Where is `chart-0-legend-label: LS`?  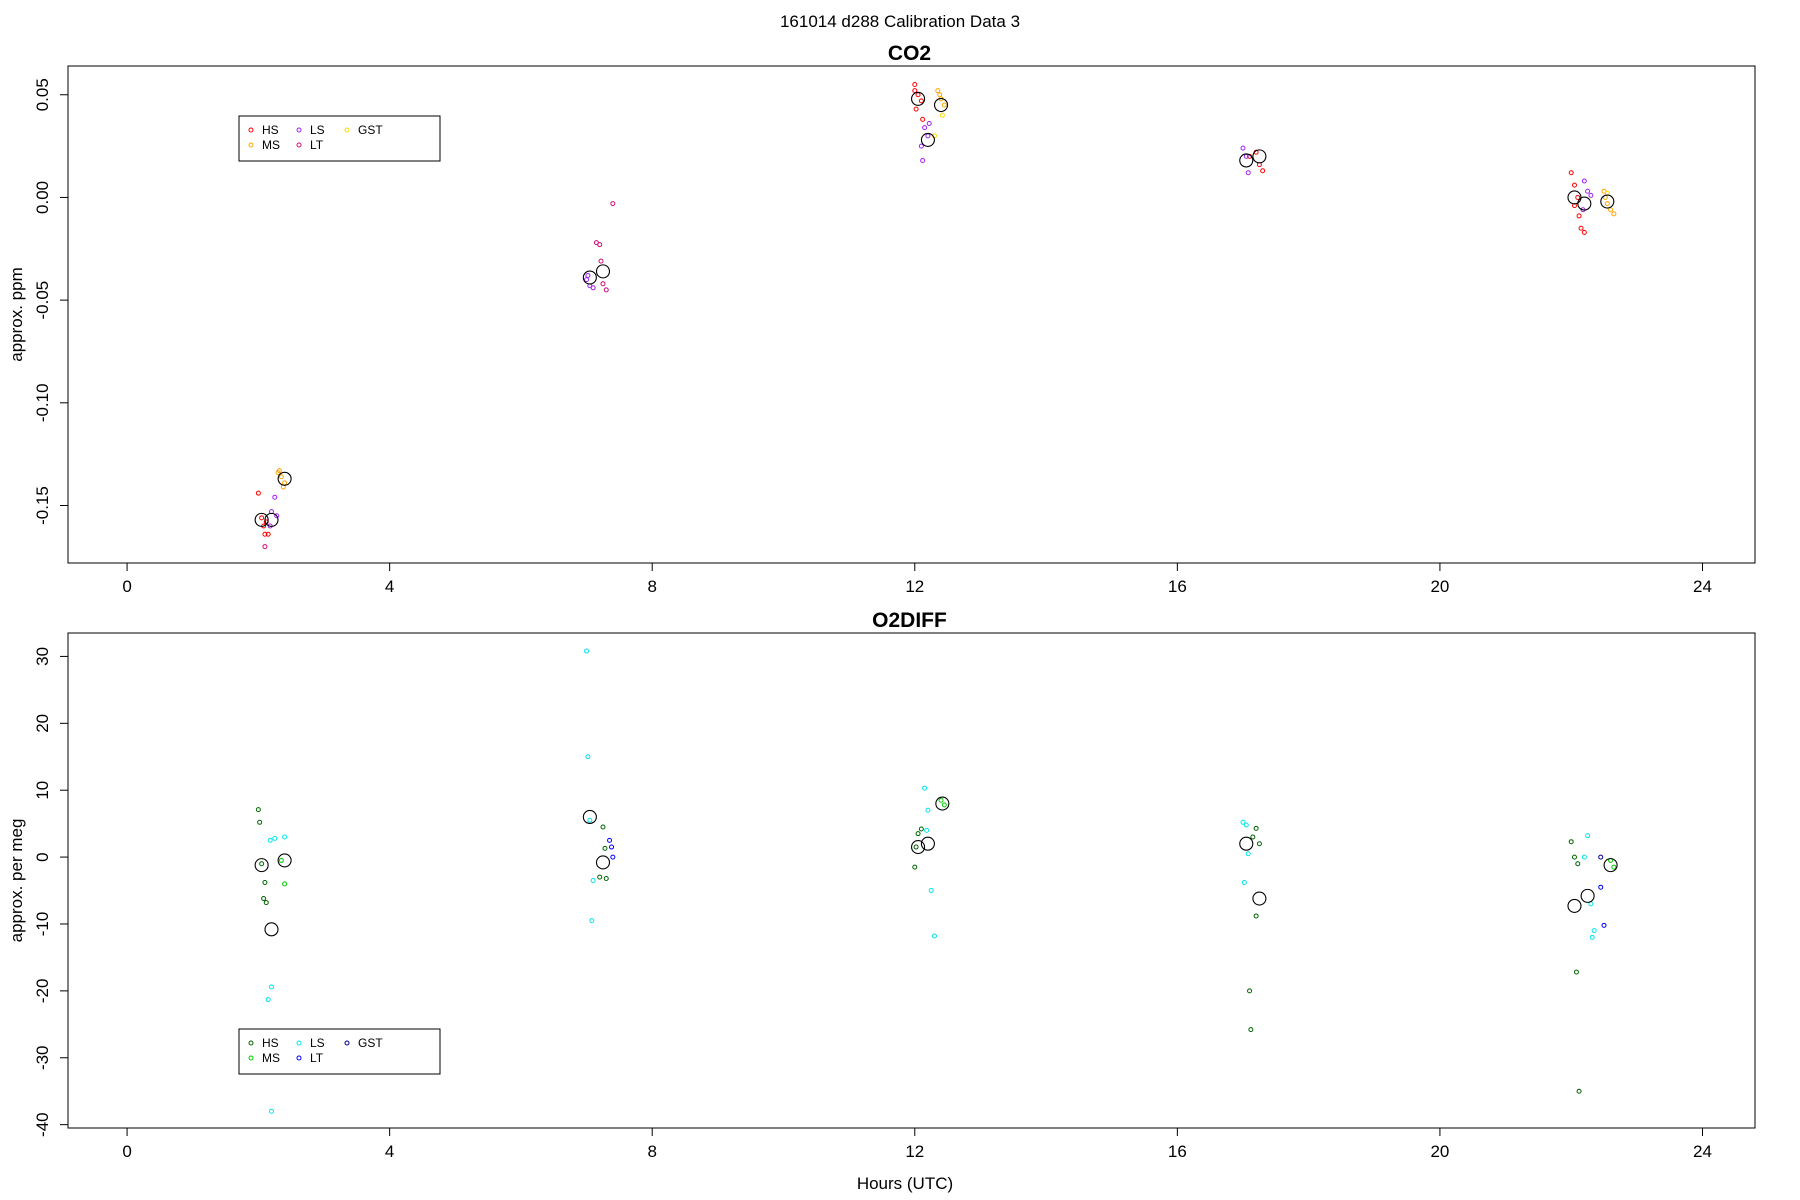 chart-0-legend-label: LS is located at coordinates (317, 130).